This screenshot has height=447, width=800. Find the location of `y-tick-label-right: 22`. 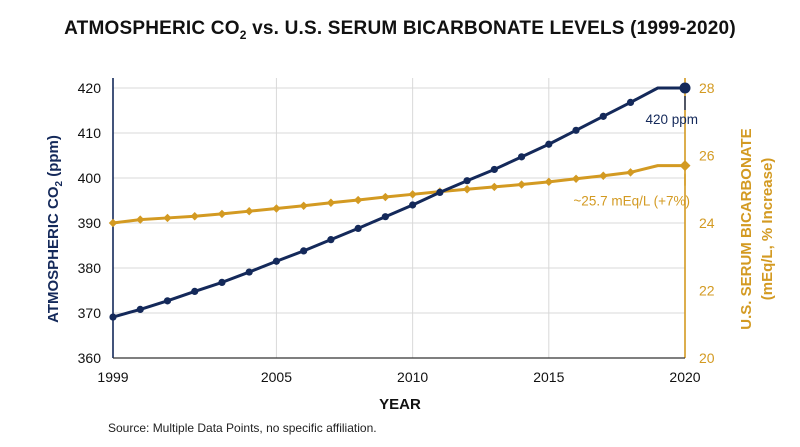

y-tick-label-right: 22 is located at coordinates (707, 291).